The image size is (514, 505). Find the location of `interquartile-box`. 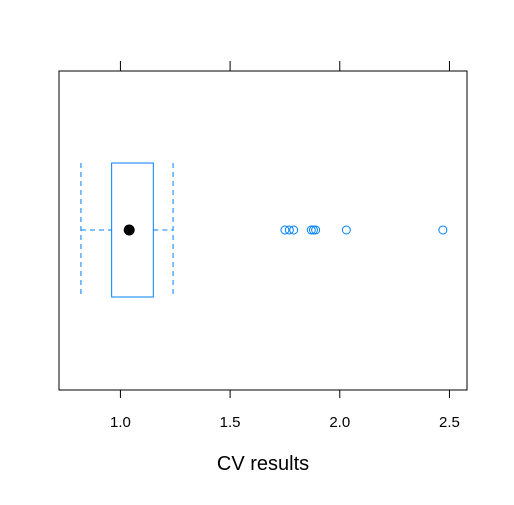

interquartile-box is located at coordinates (132, 230).